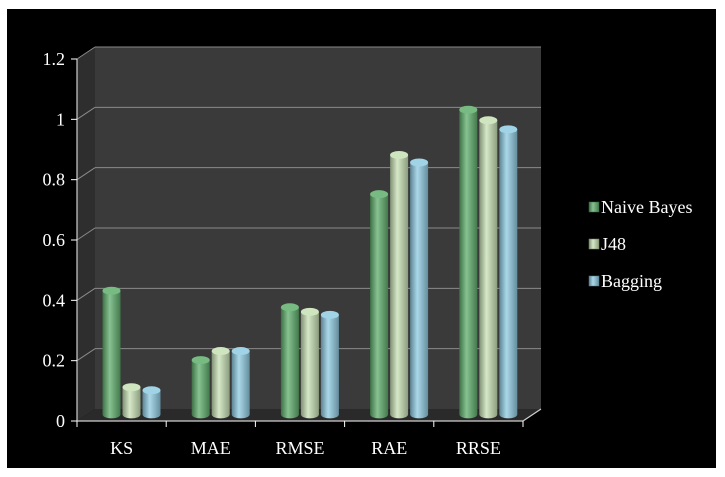 The image size is (725, 477). What do you see at coordinates (60, 119) in the screenshot?
I see `y-tick-label: 1` at bounding box center [60, 119].